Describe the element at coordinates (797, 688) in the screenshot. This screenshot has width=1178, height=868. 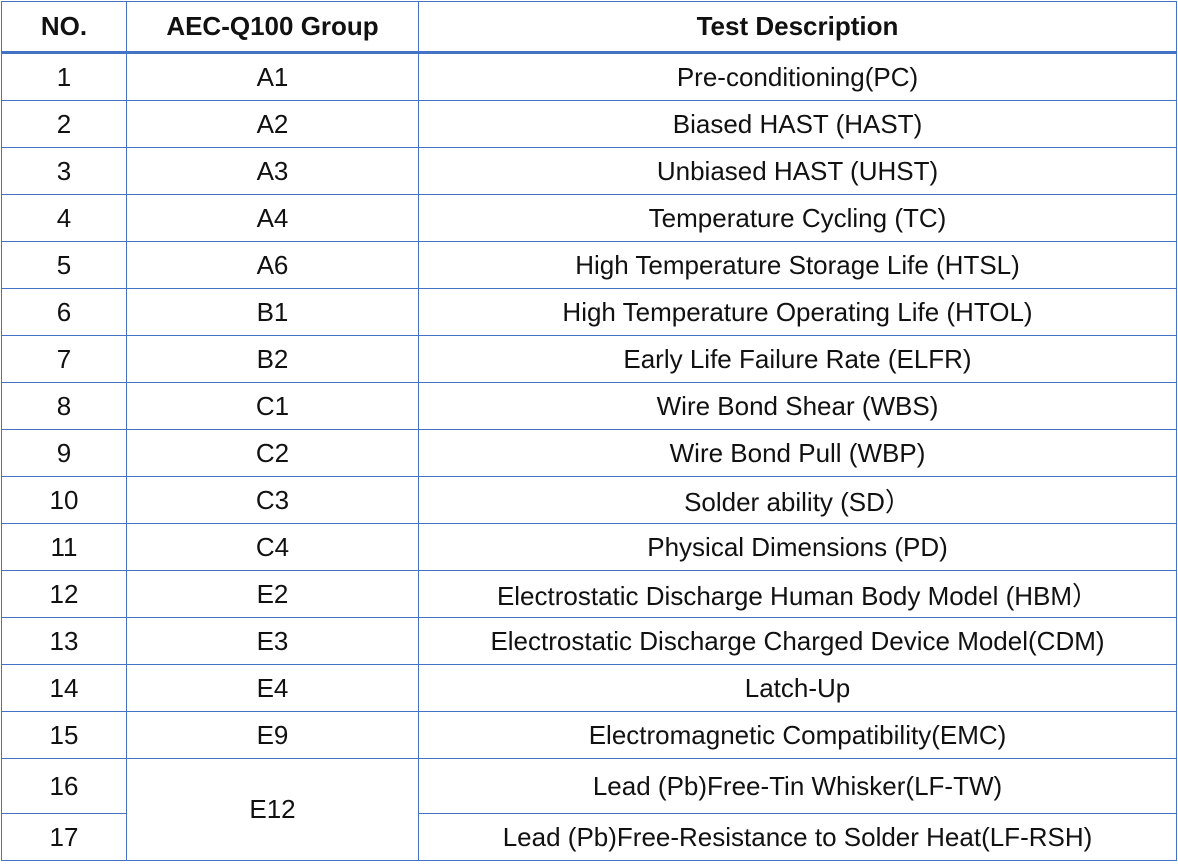
I see `cell-description: Latch-Up` at that location.